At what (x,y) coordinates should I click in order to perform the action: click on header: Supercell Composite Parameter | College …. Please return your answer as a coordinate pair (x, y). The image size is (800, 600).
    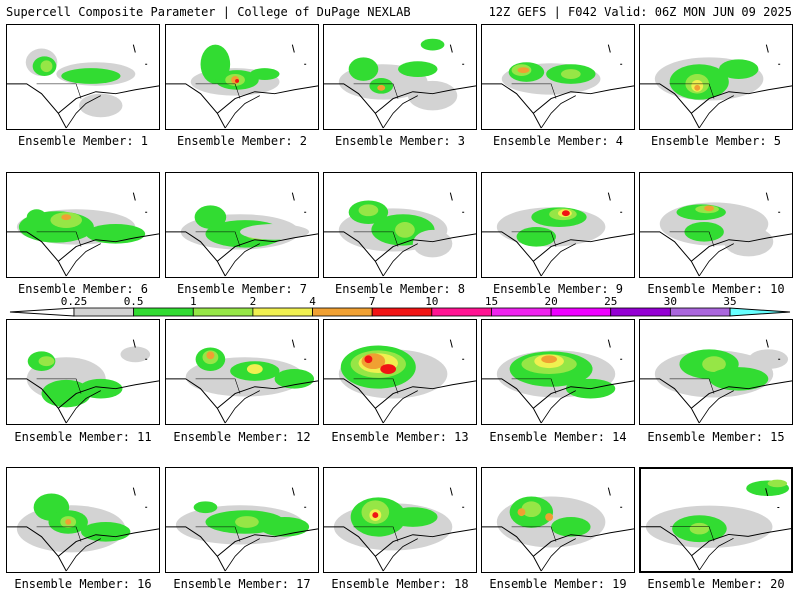
    Looking at the image, I should click on (400, 11).